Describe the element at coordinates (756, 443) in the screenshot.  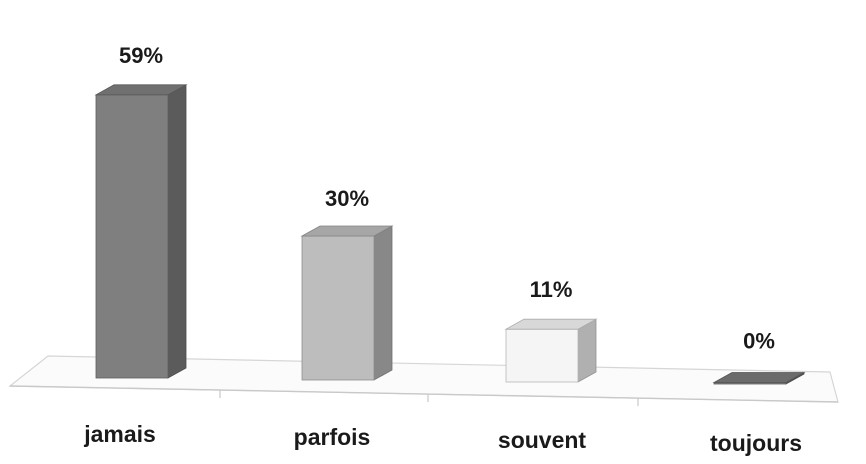
I see `category-label-toujours: toujours` at that location.